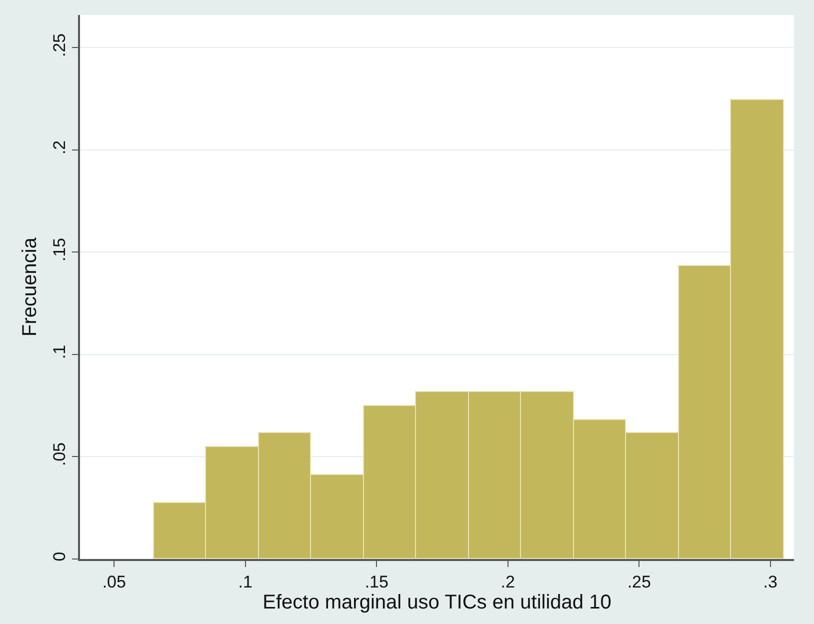 Image resolution: width=814 pixels, height=624 pixels. Describe the element at coordinates (437, 602) in the screenshot. I see `x-axis-title: Efecto marginal uso TICs en utilidad 10` at that location.